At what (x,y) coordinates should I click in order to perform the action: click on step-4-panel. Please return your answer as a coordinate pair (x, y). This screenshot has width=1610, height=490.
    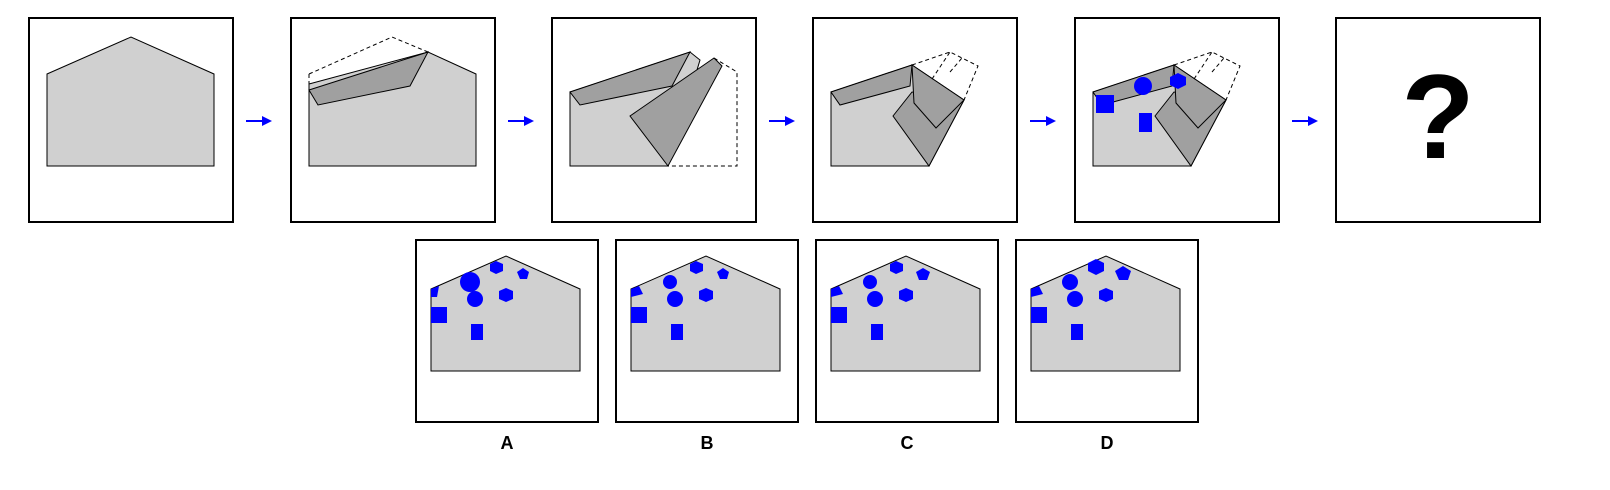
    Looking at the image, I should click on (915, 120).